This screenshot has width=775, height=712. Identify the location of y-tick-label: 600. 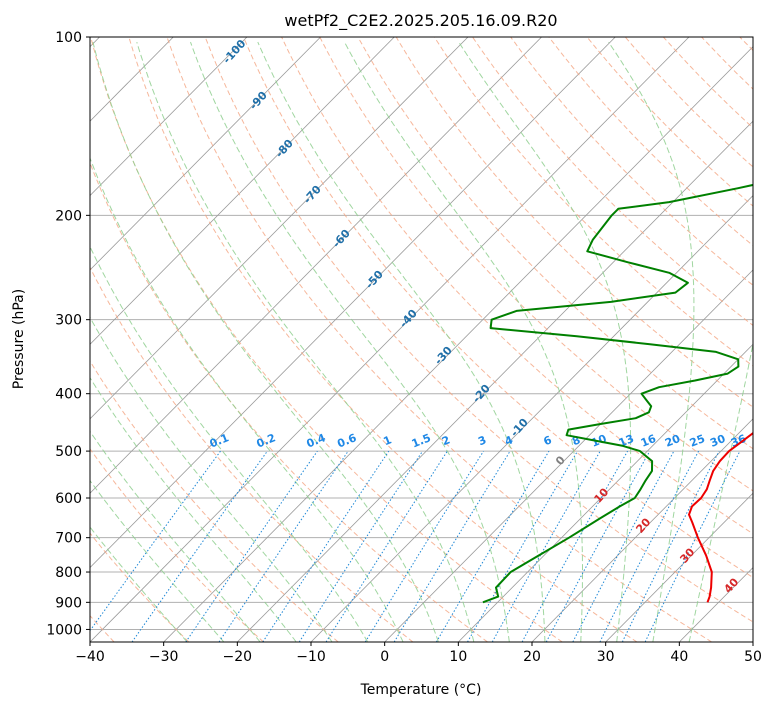
(68, 499).